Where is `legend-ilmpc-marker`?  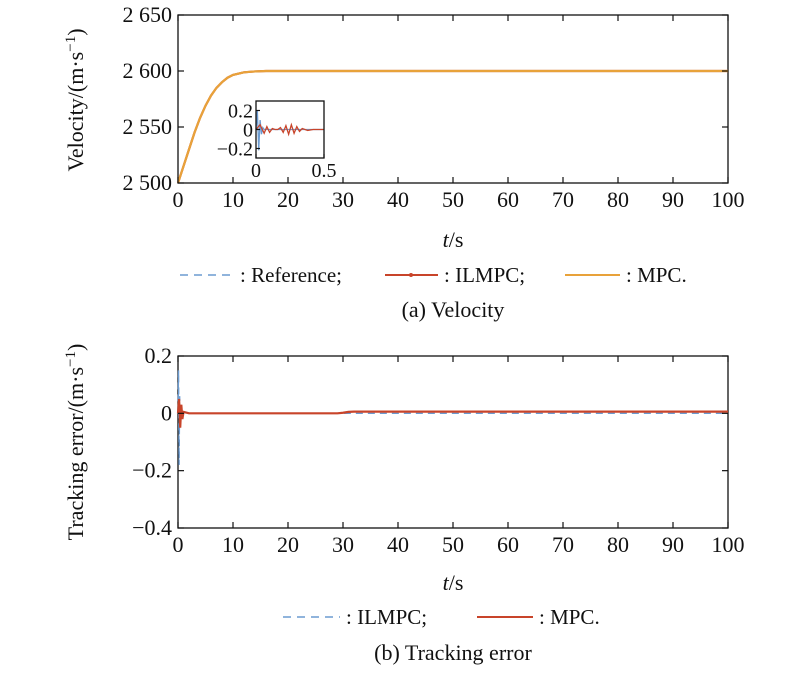
legend-ilmpc-marker is located at coordinates (411, 275).